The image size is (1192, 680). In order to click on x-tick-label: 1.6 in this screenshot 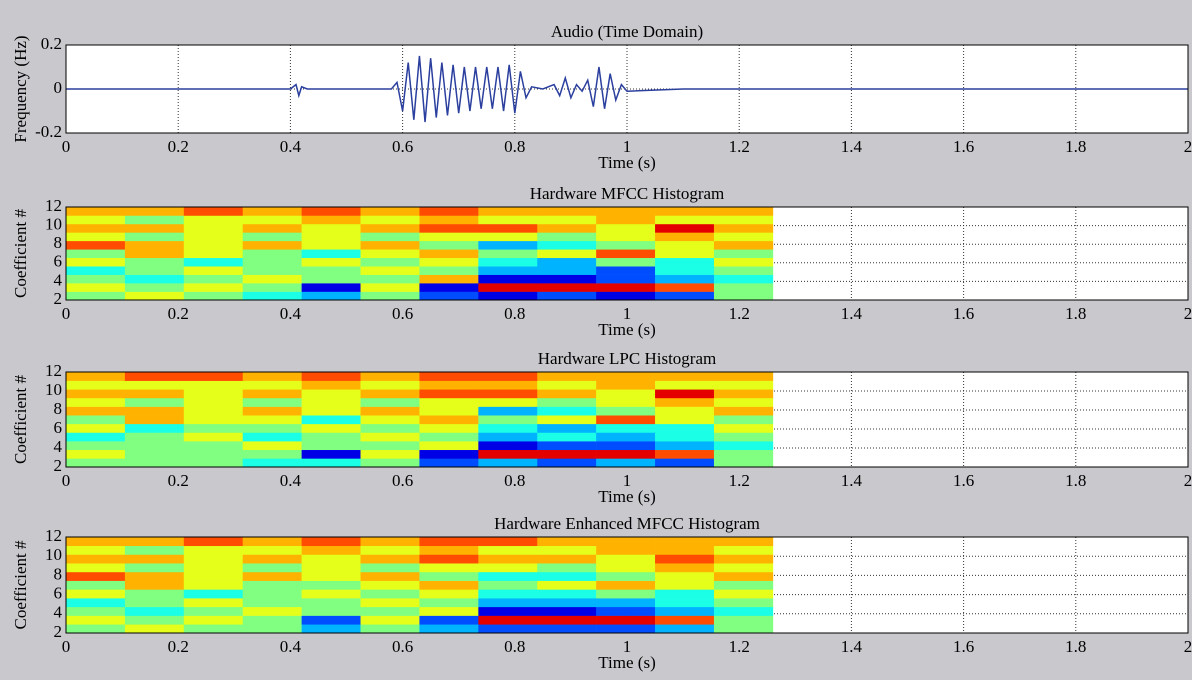, I will do `click(963, 313)`.